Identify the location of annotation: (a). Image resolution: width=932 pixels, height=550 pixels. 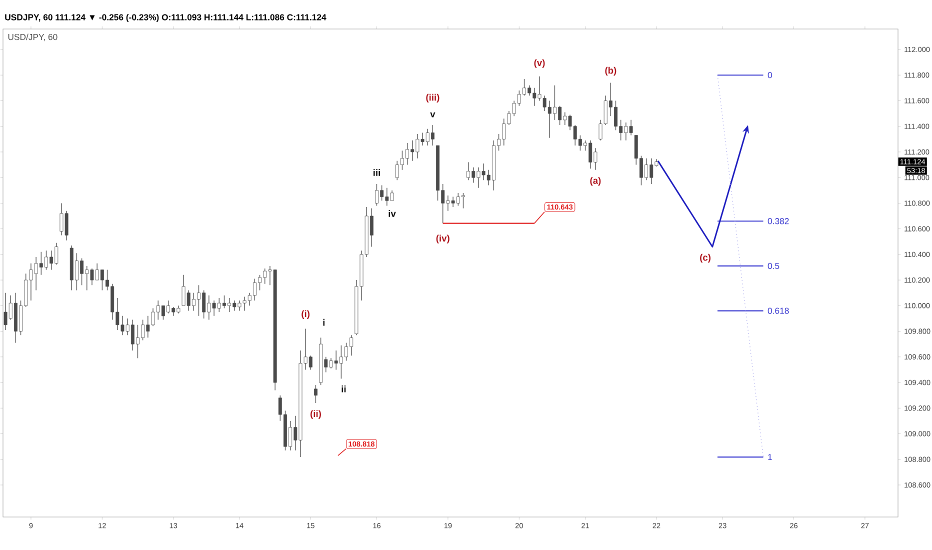
(595, 181).